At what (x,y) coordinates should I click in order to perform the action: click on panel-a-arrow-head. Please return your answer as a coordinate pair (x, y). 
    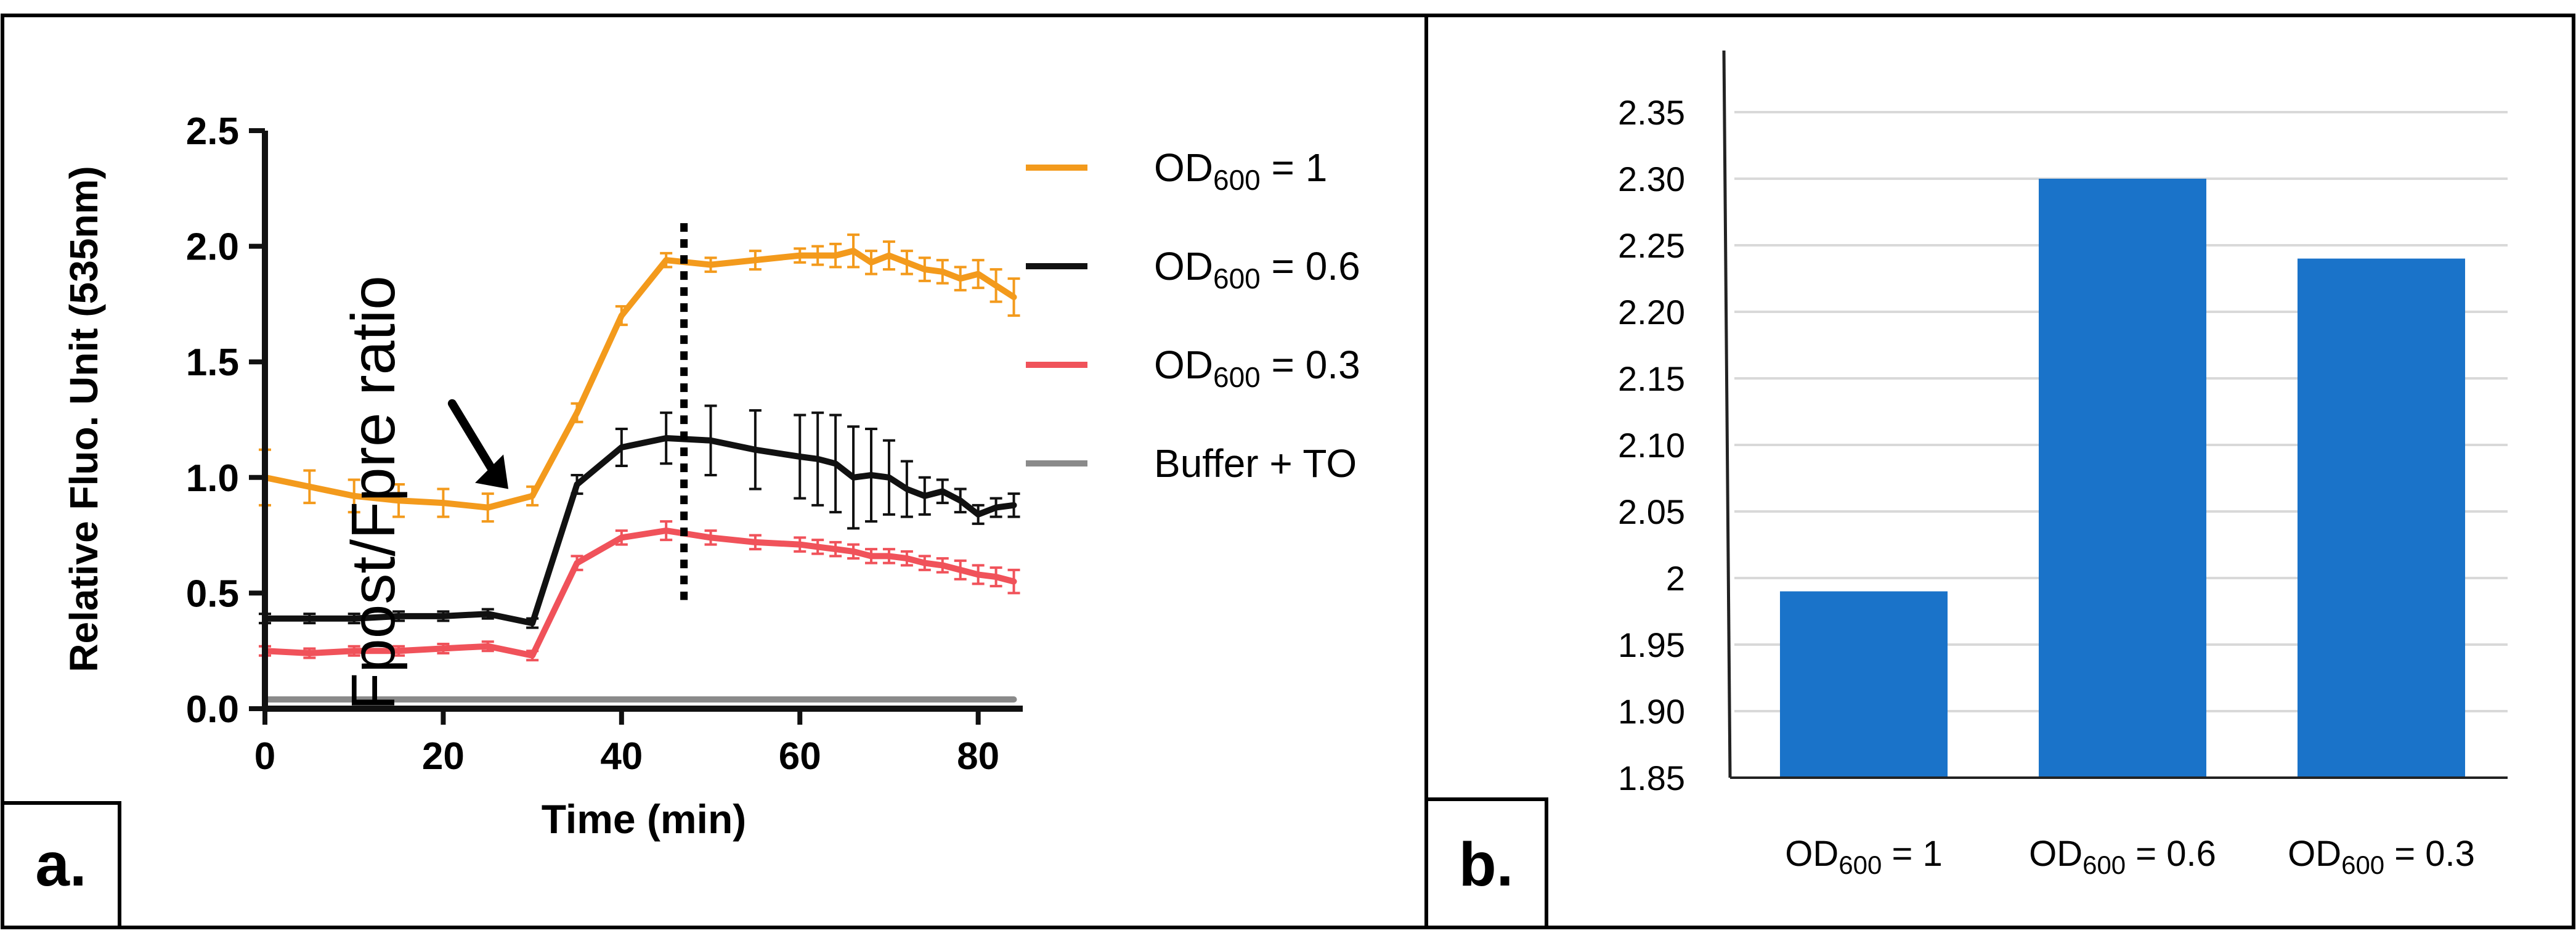
    Looking at the image, I should click on (492, 471).